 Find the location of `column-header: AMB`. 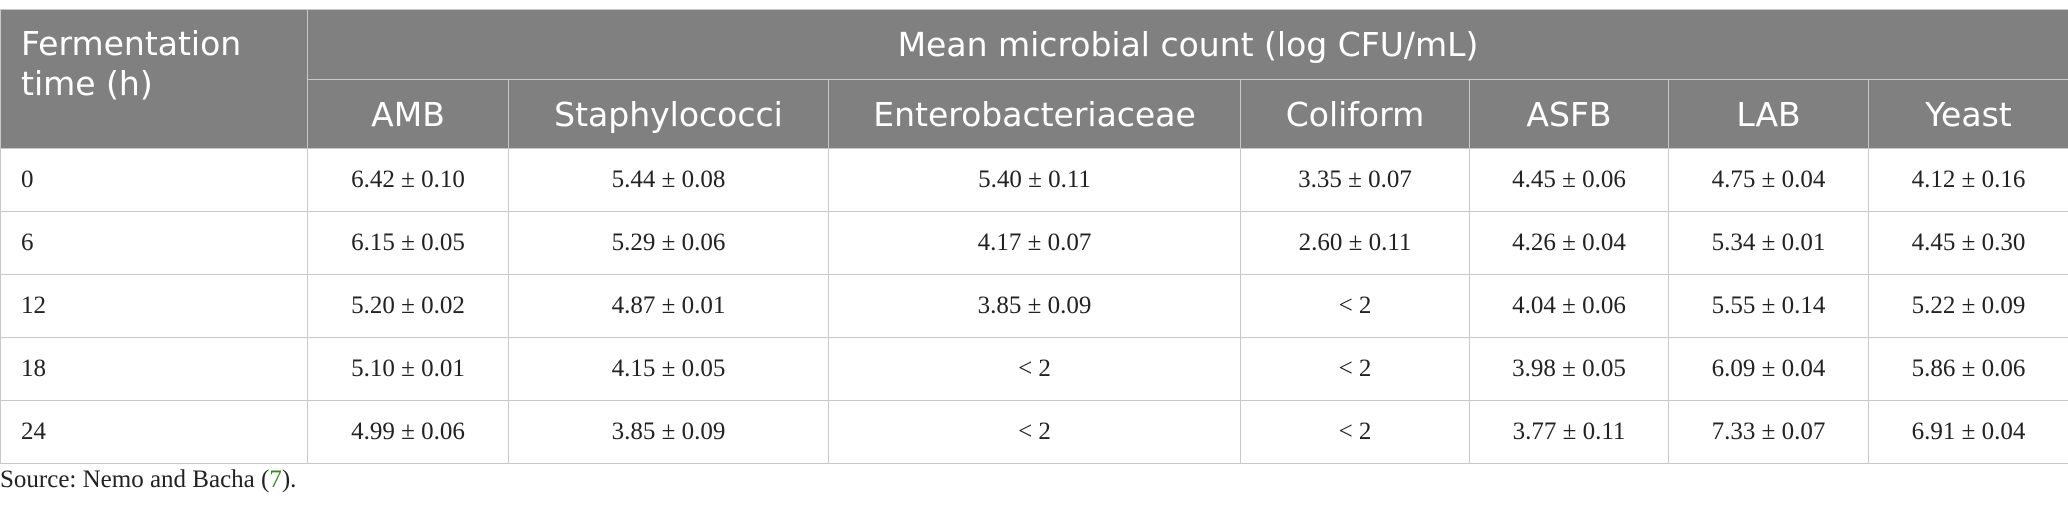

column-header: AMB is located at coordinates (408, 114).